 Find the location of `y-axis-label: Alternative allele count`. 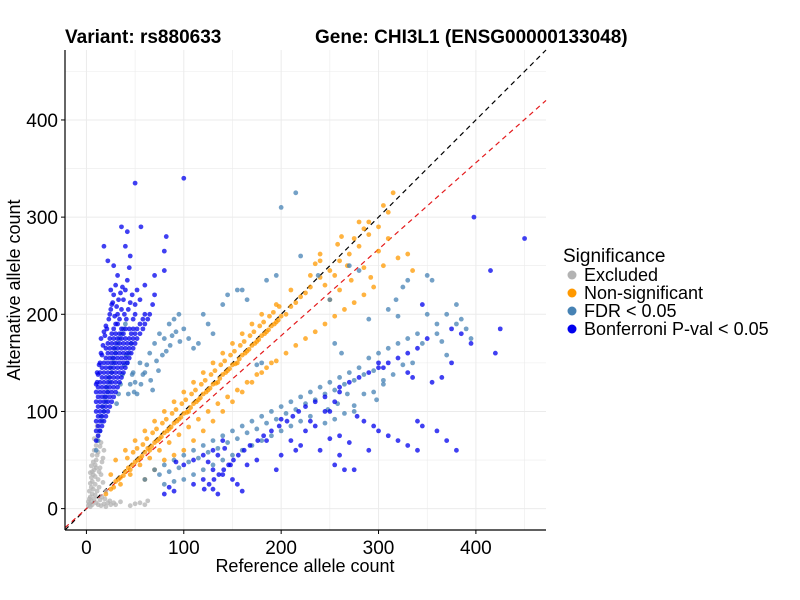

y-axis-label: Alternative allele count is located at coordinates (14, 289).